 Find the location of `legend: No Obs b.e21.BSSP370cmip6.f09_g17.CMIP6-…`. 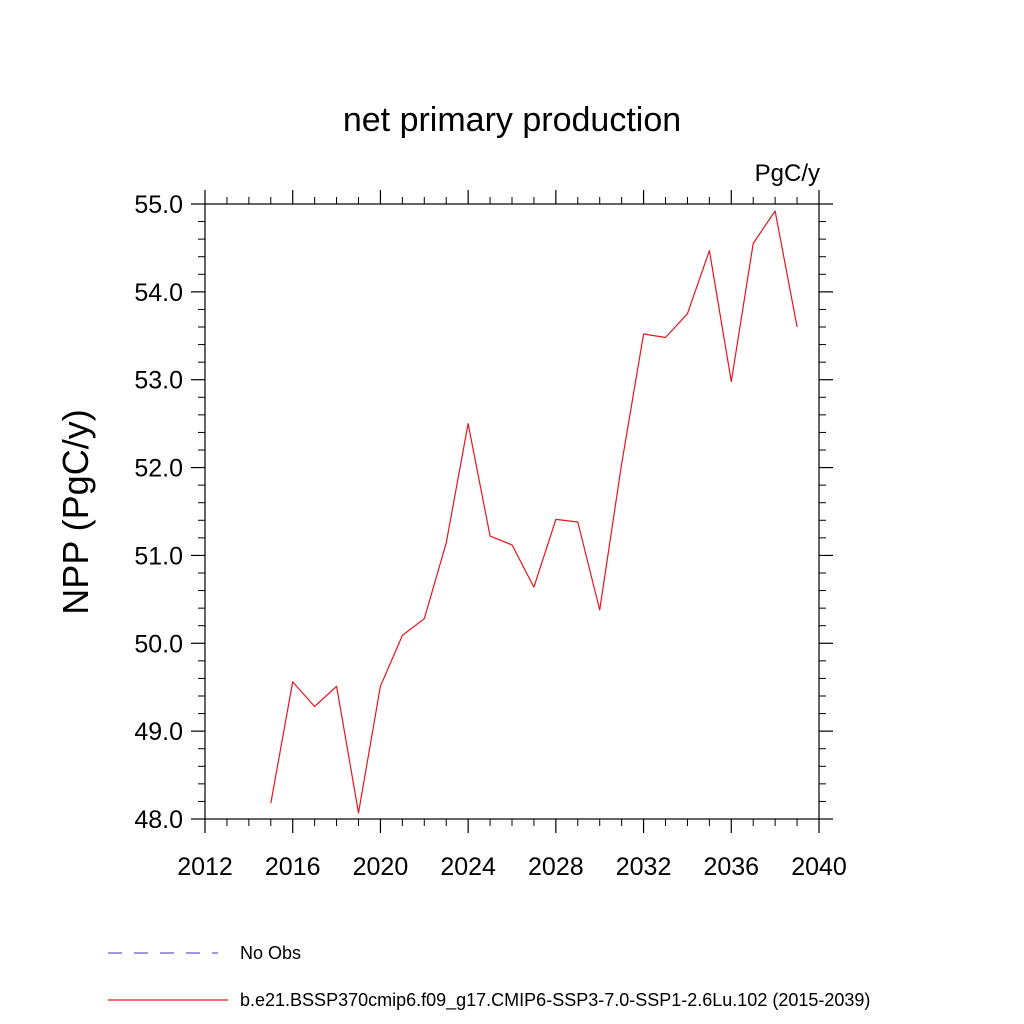

legend: No Obs b.e21.BSSP370cmip6.f09_g17.CMIP6-… is located at coordinates (489, 977).